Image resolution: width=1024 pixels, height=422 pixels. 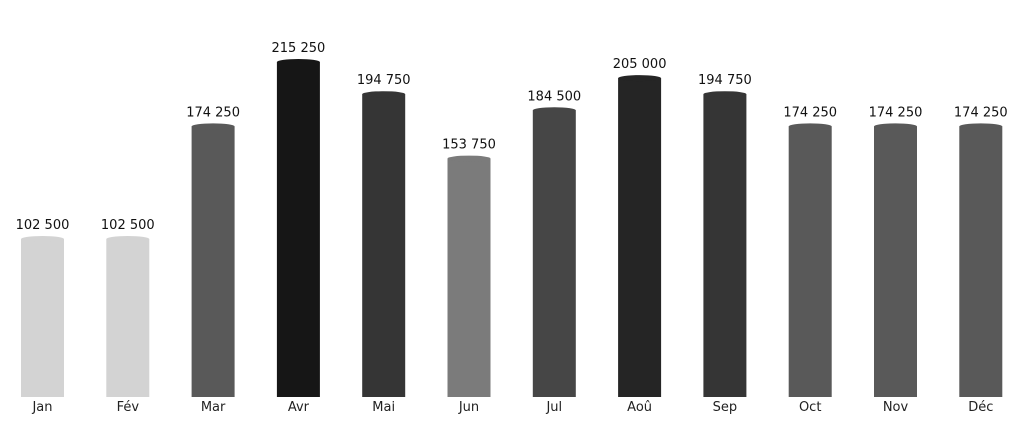 I want to click on bar-cap-jan, so click(x=42, y=239).